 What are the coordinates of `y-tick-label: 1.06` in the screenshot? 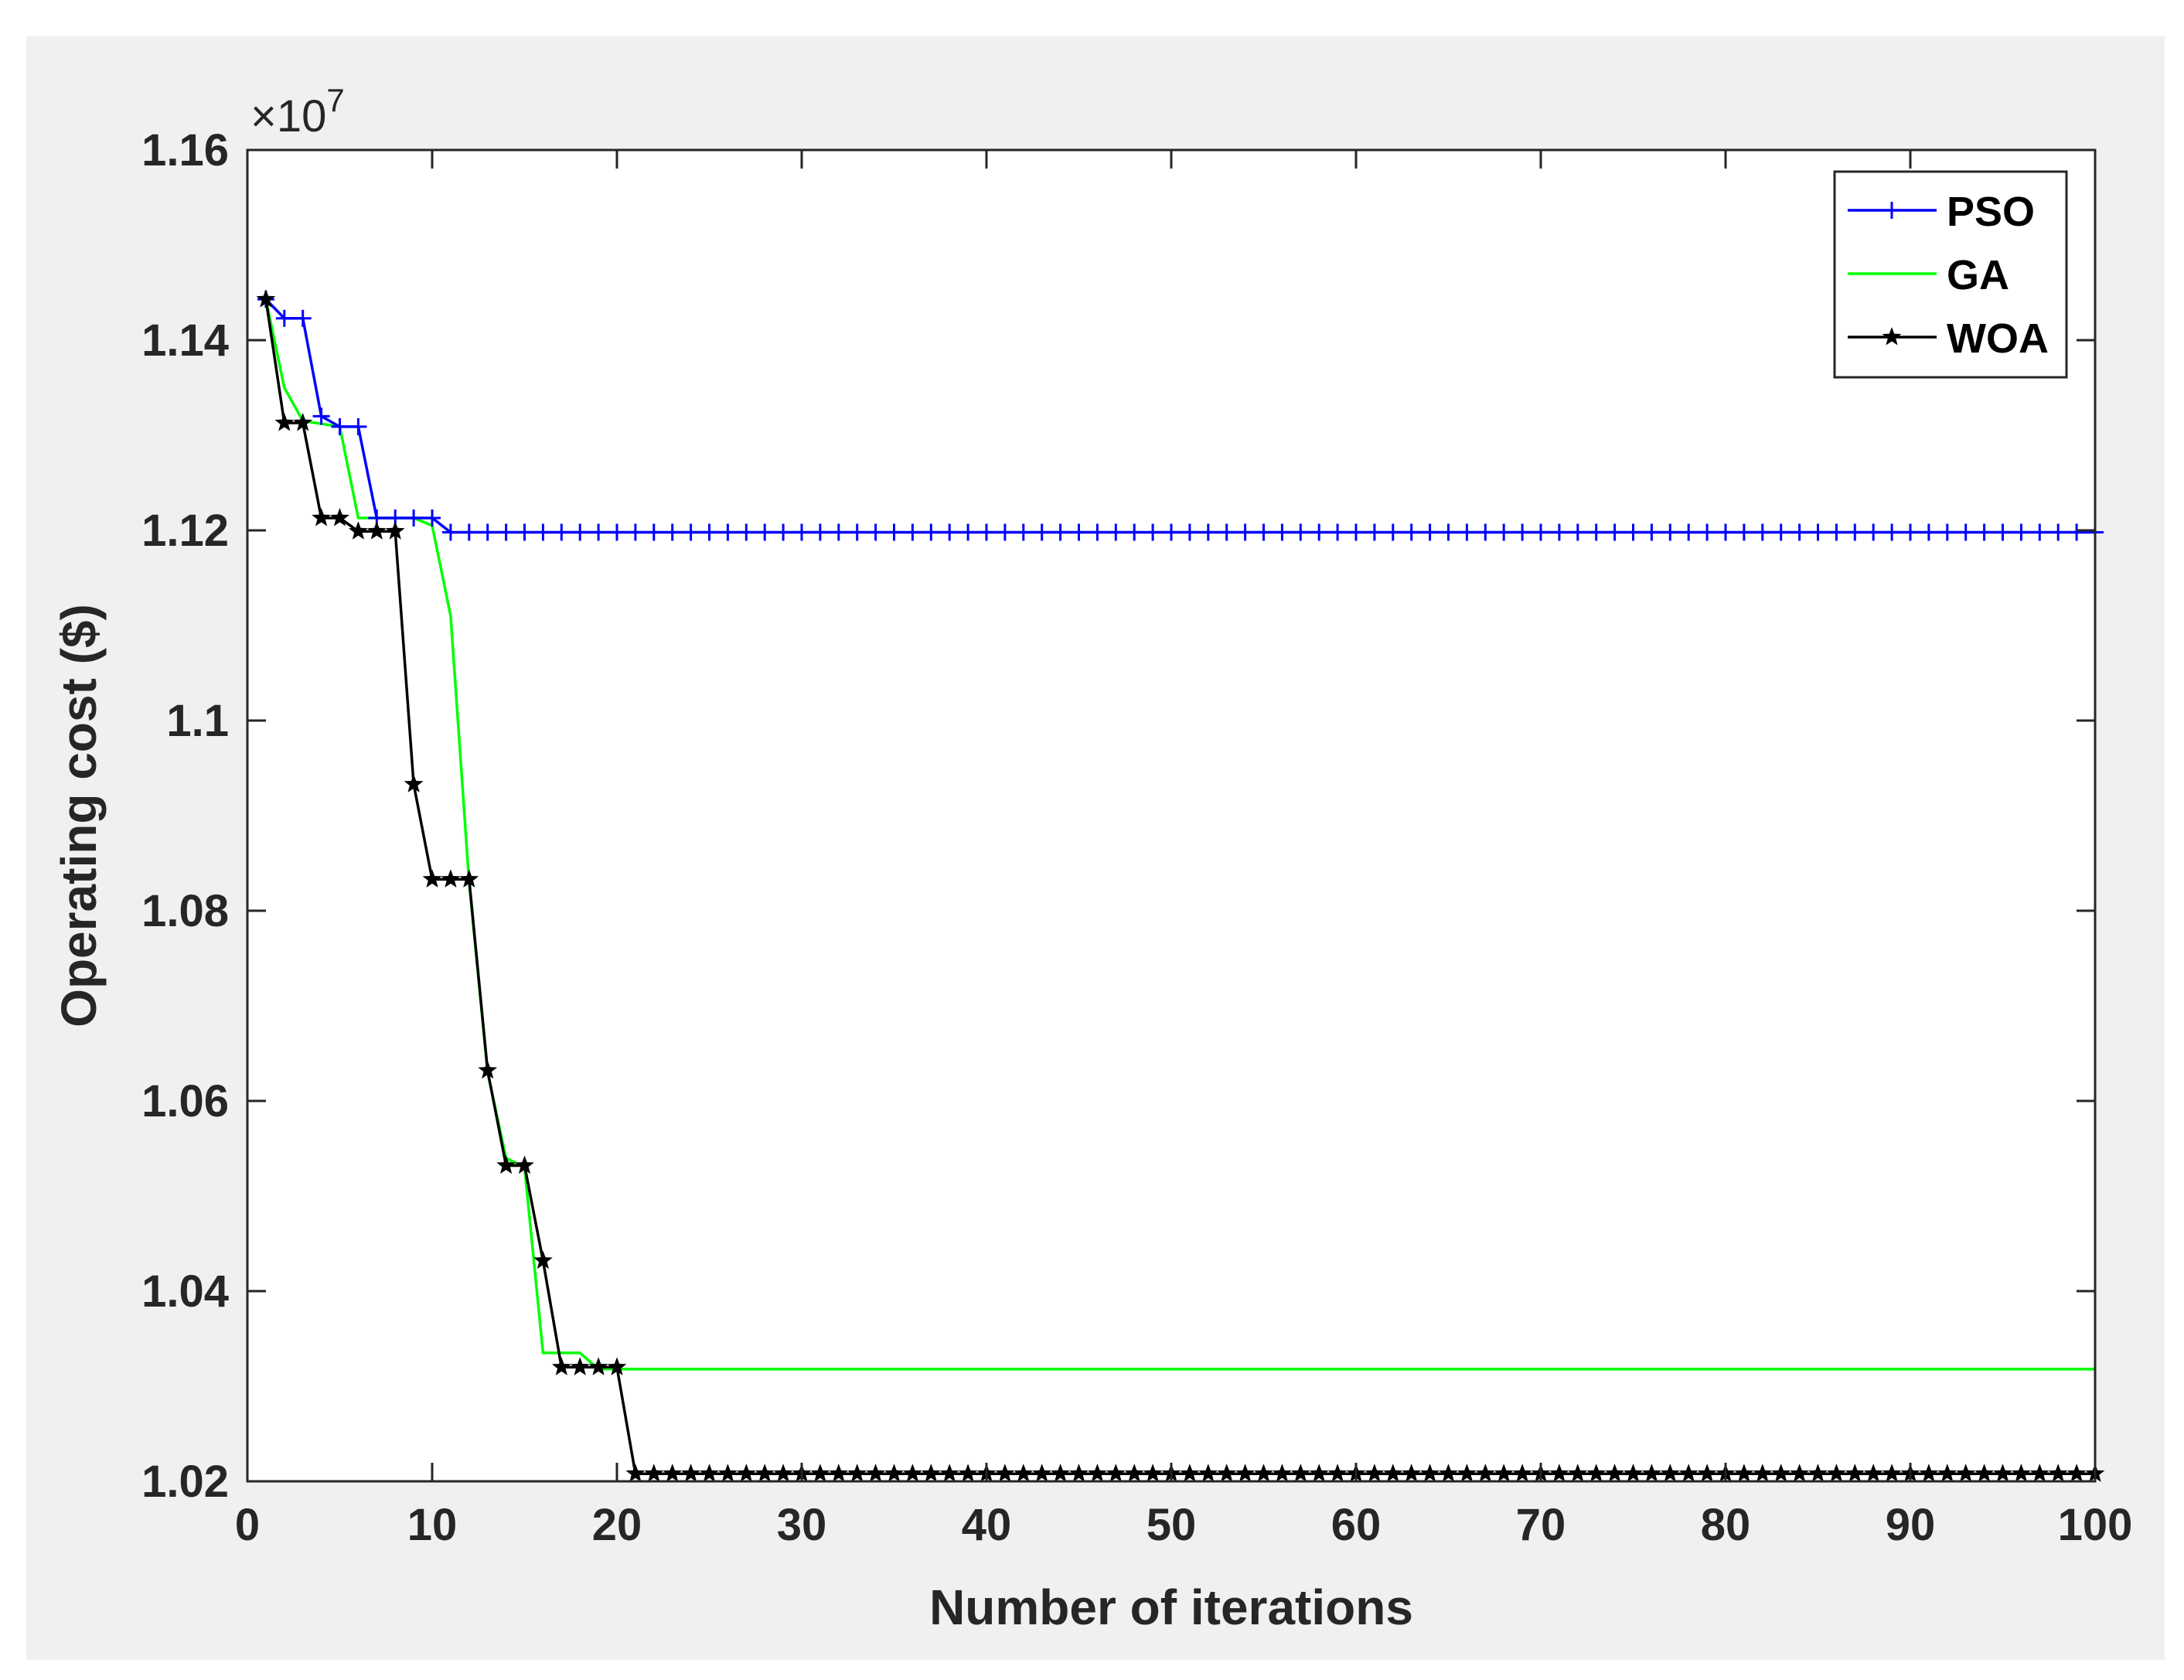 It's located at (185, 1101).